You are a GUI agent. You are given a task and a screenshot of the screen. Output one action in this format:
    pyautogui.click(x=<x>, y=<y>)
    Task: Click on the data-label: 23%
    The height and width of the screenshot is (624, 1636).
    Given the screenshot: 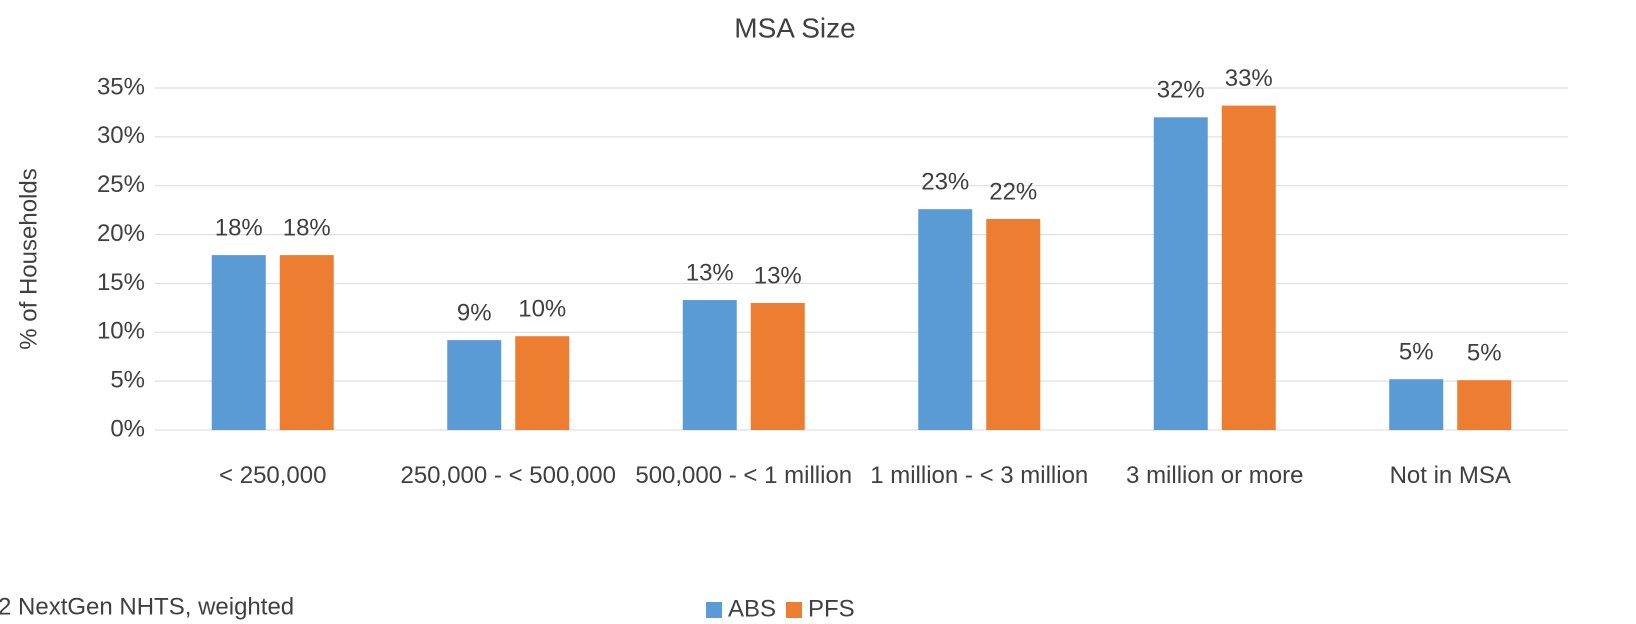 What is the action you would take?
    pyautogui.click(x=945, y=182)
    